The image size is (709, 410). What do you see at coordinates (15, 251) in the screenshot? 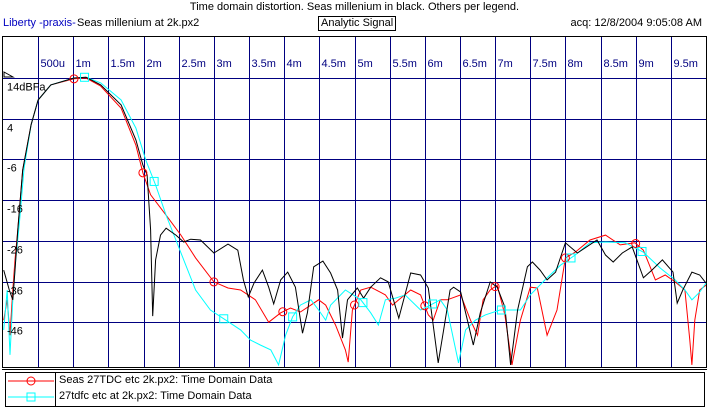
I see `y-tick-label: -26` at bounding box center [15, 251].